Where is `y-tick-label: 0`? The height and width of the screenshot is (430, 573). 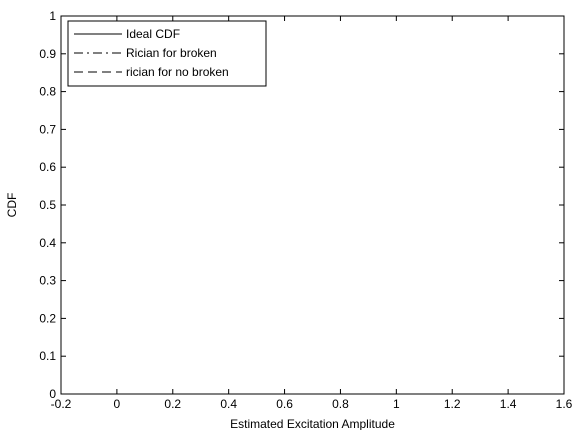 y-tick-label: 0 is located at coordinates (52, 394).